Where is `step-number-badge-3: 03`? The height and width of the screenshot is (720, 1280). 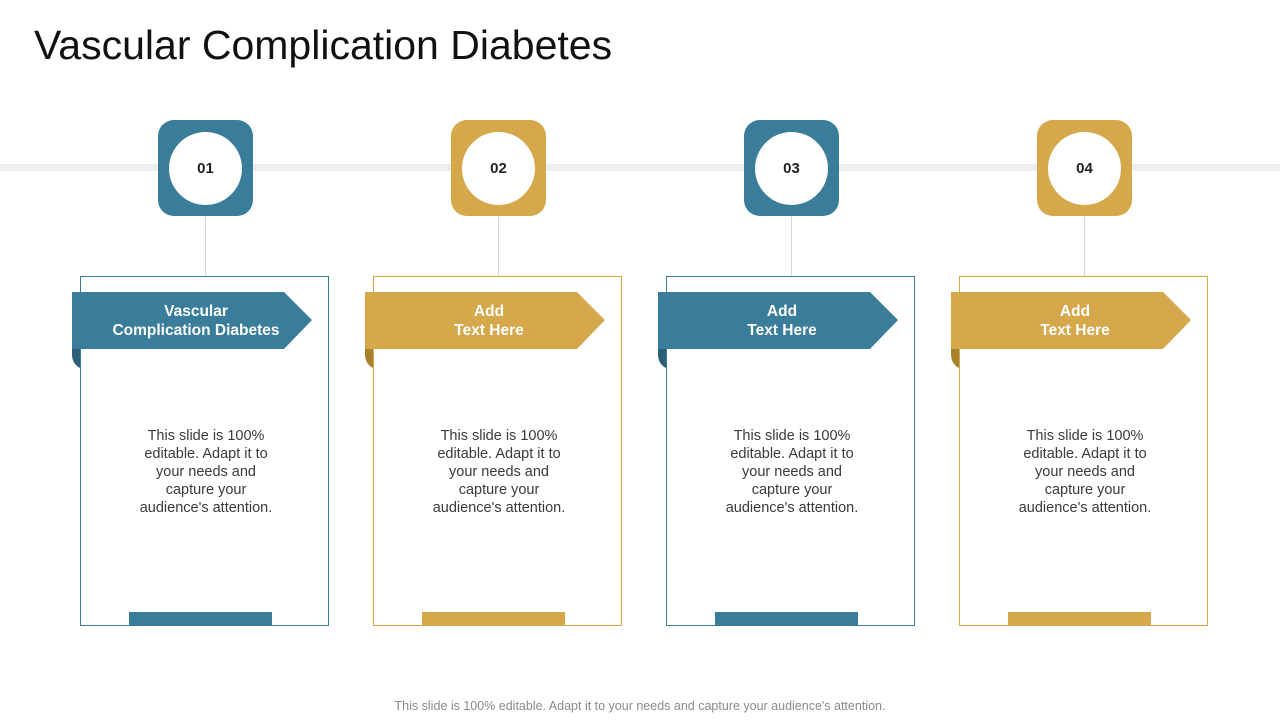 step-number-badge-3: 03 is located at coordinates (791, 168).